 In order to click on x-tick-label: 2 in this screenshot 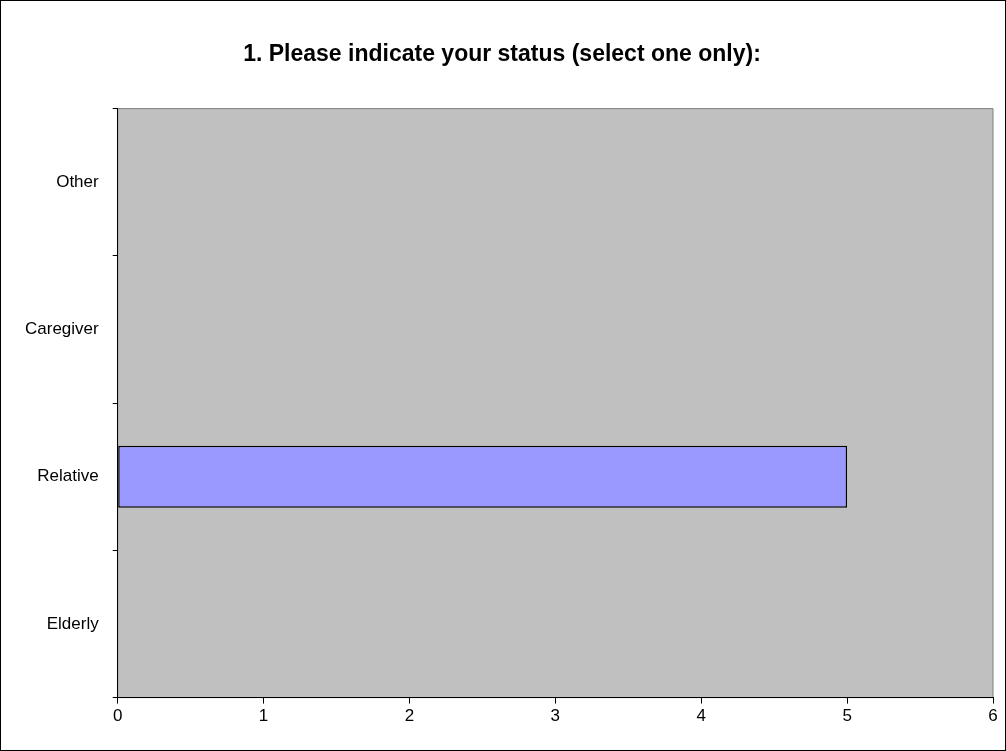, I will do `click(409, 716)`.